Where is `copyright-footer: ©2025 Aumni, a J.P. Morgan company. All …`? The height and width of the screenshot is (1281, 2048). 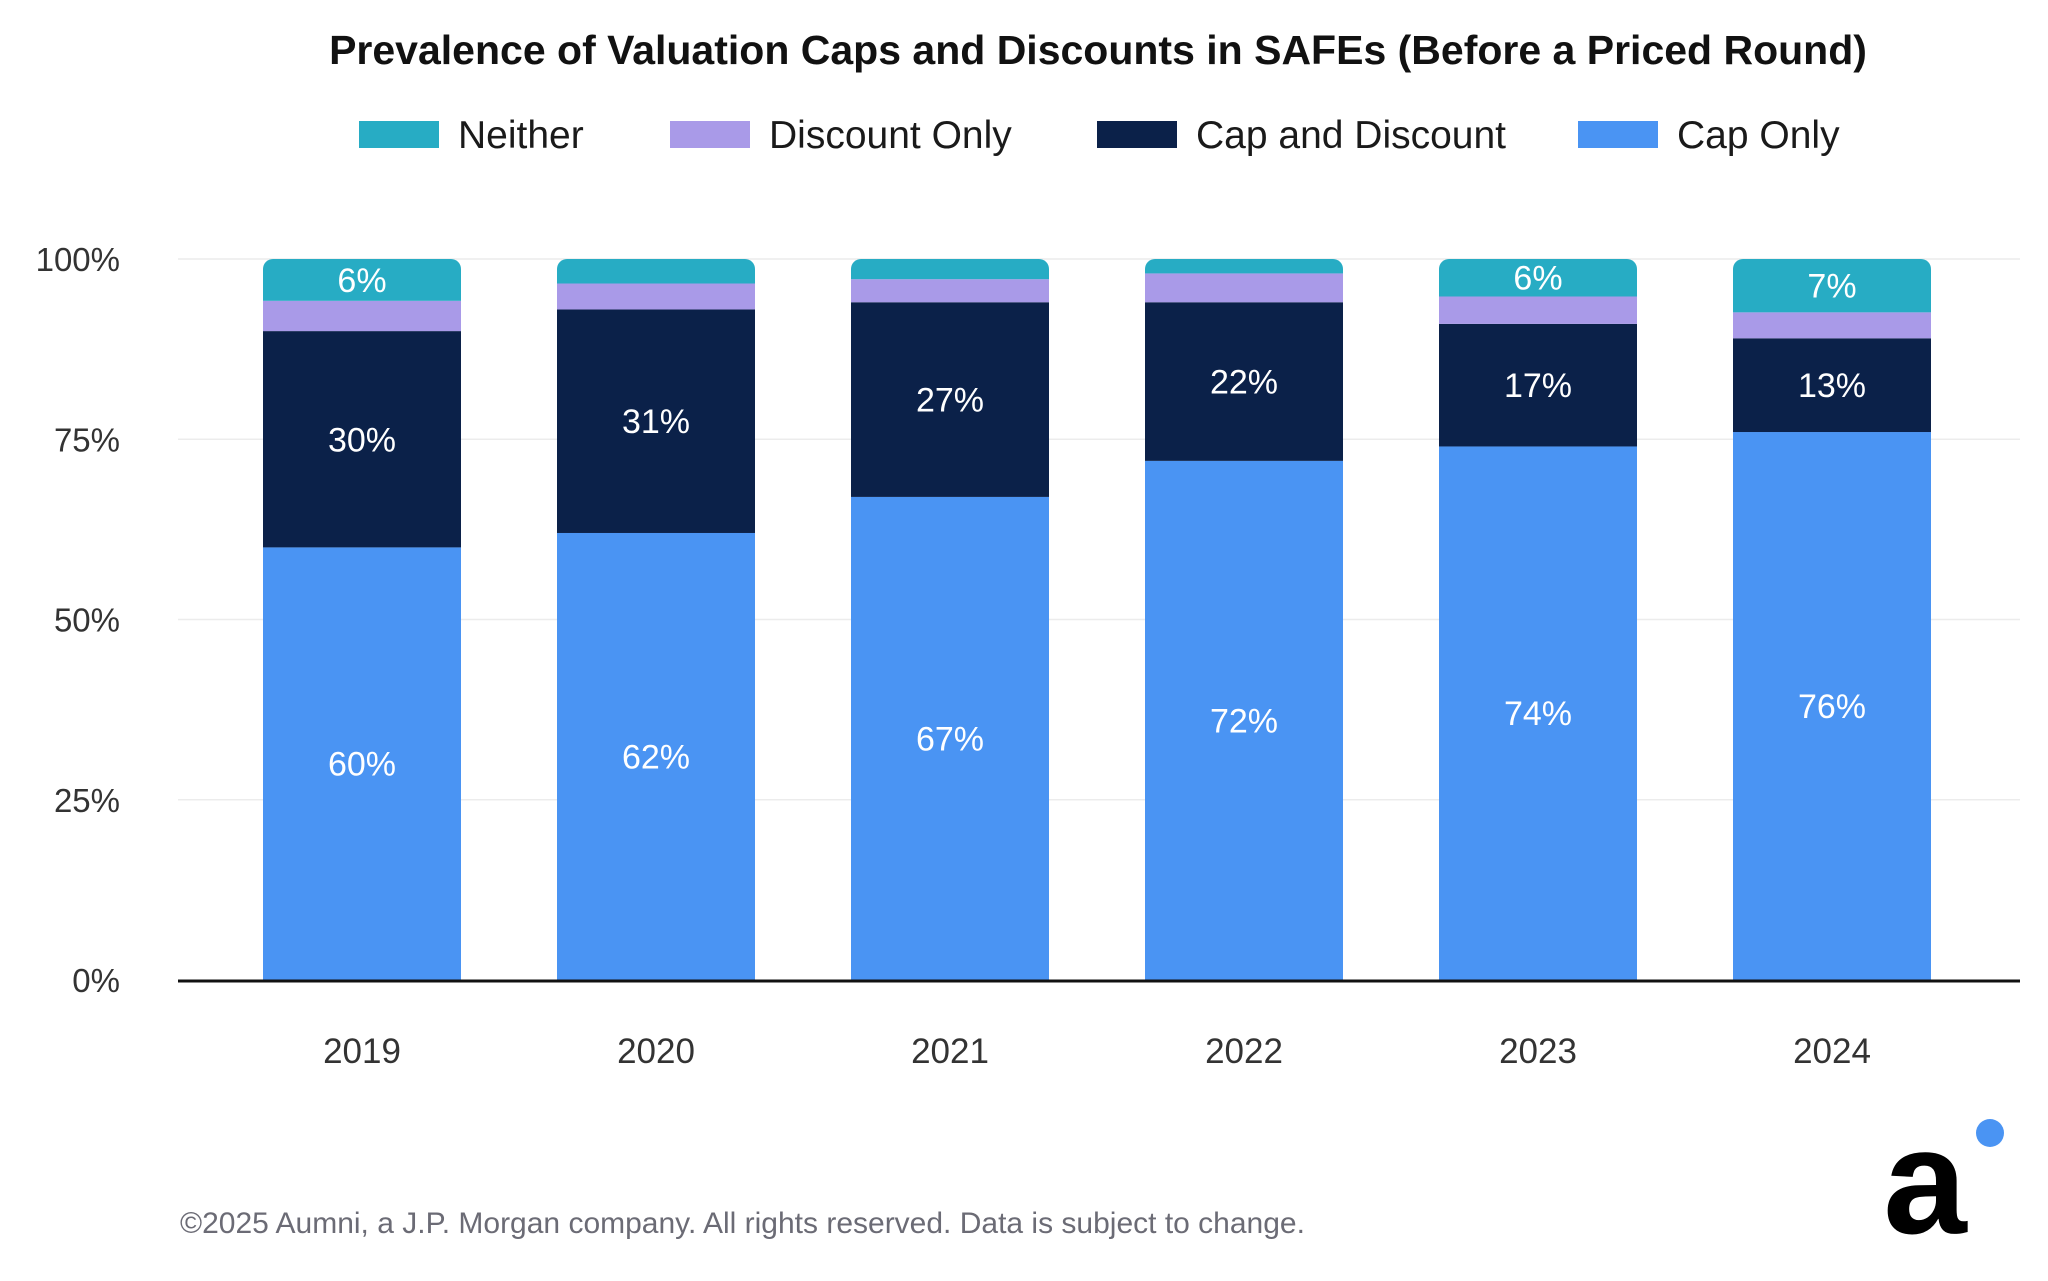 copyright-footer: ©2025 Aumni, a J.P. Morgan company. All … is located at coordinates (742, 1223).